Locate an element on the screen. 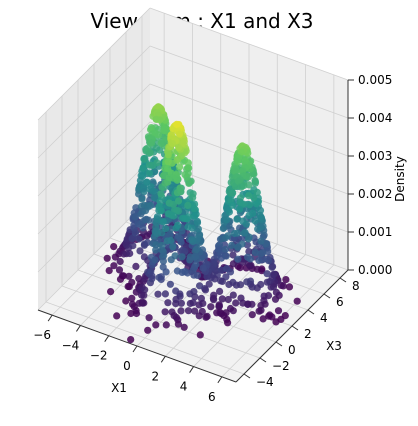 The height and width of the screenshot is (426, 418). x-tick-label: −6 is located at coordinates (42, 335).